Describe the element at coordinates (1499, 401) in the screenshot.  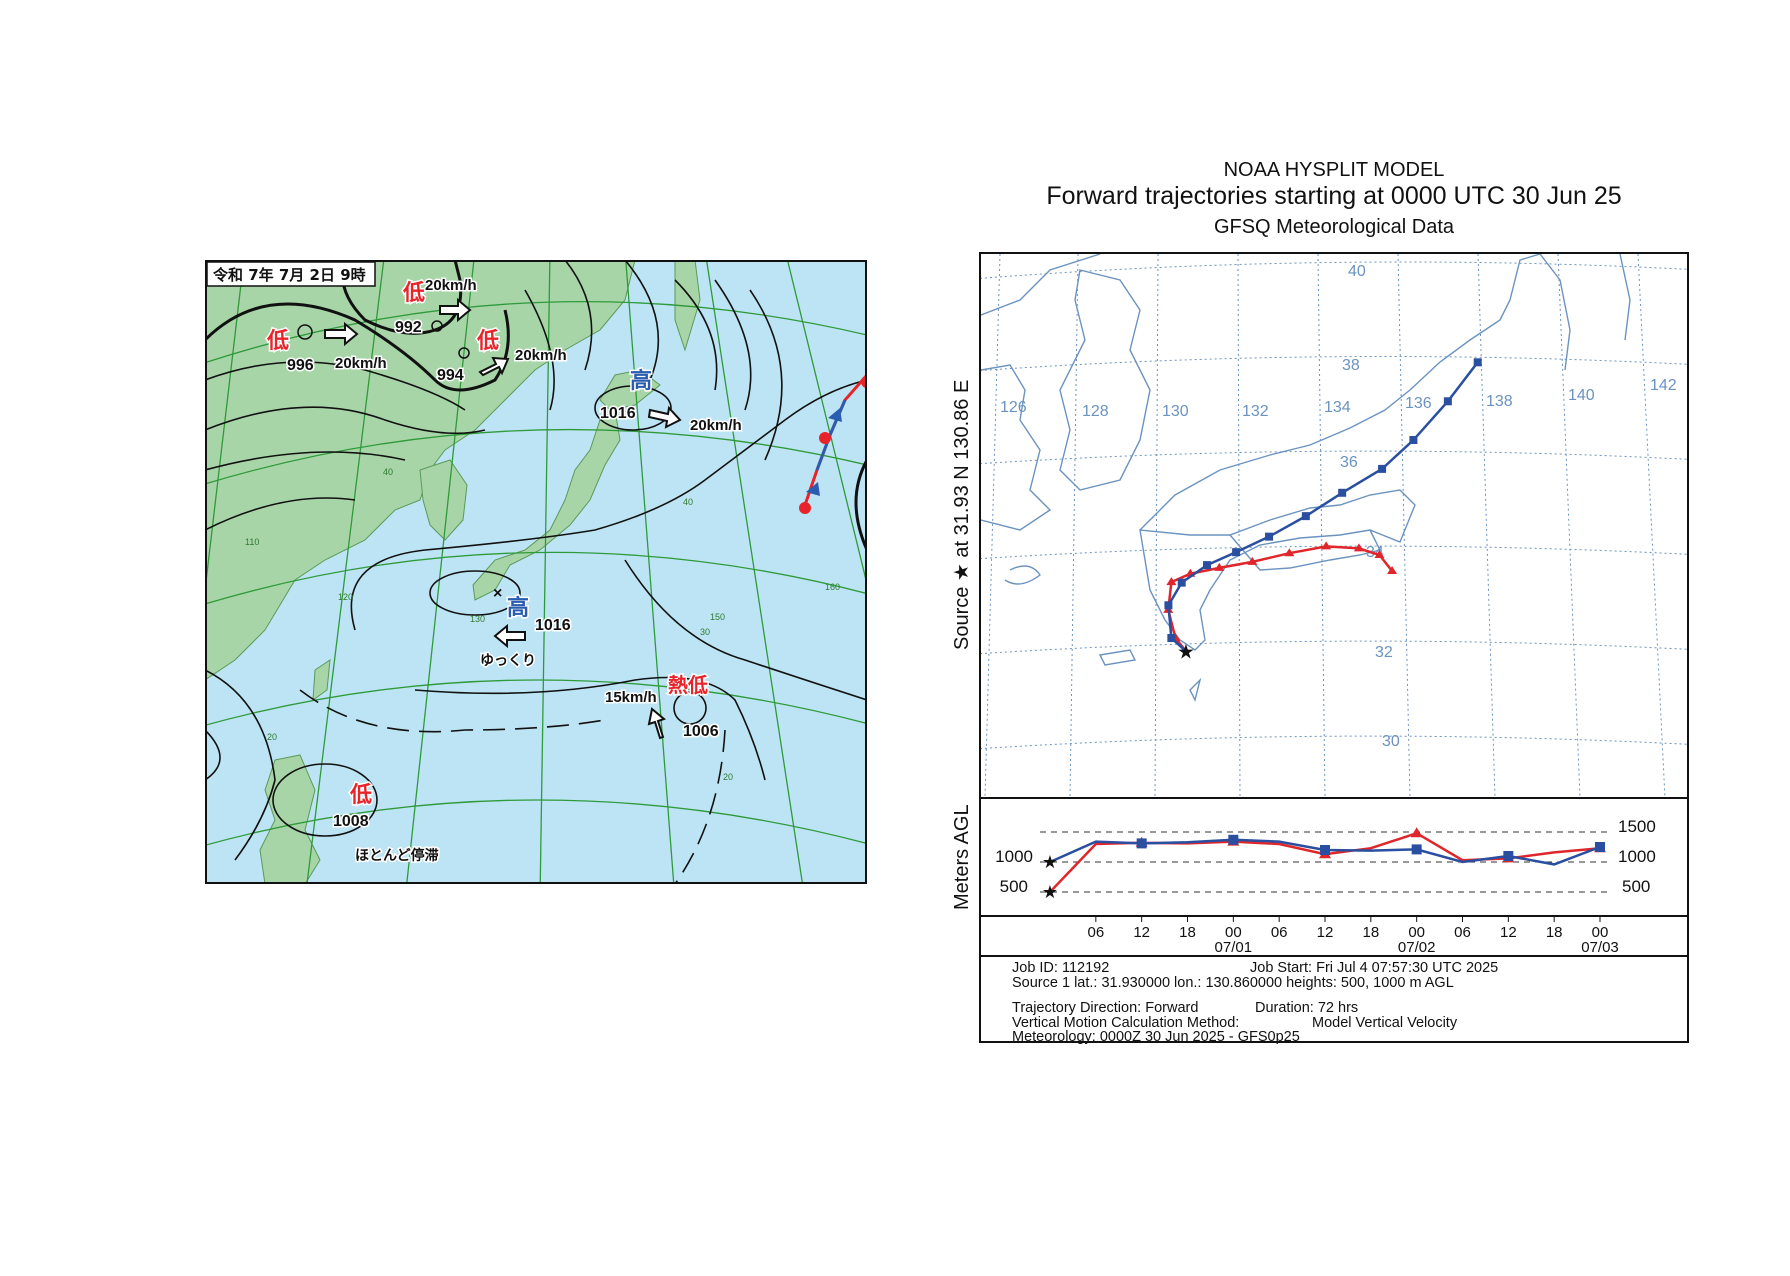
I see `lon-label: 138` at that location.